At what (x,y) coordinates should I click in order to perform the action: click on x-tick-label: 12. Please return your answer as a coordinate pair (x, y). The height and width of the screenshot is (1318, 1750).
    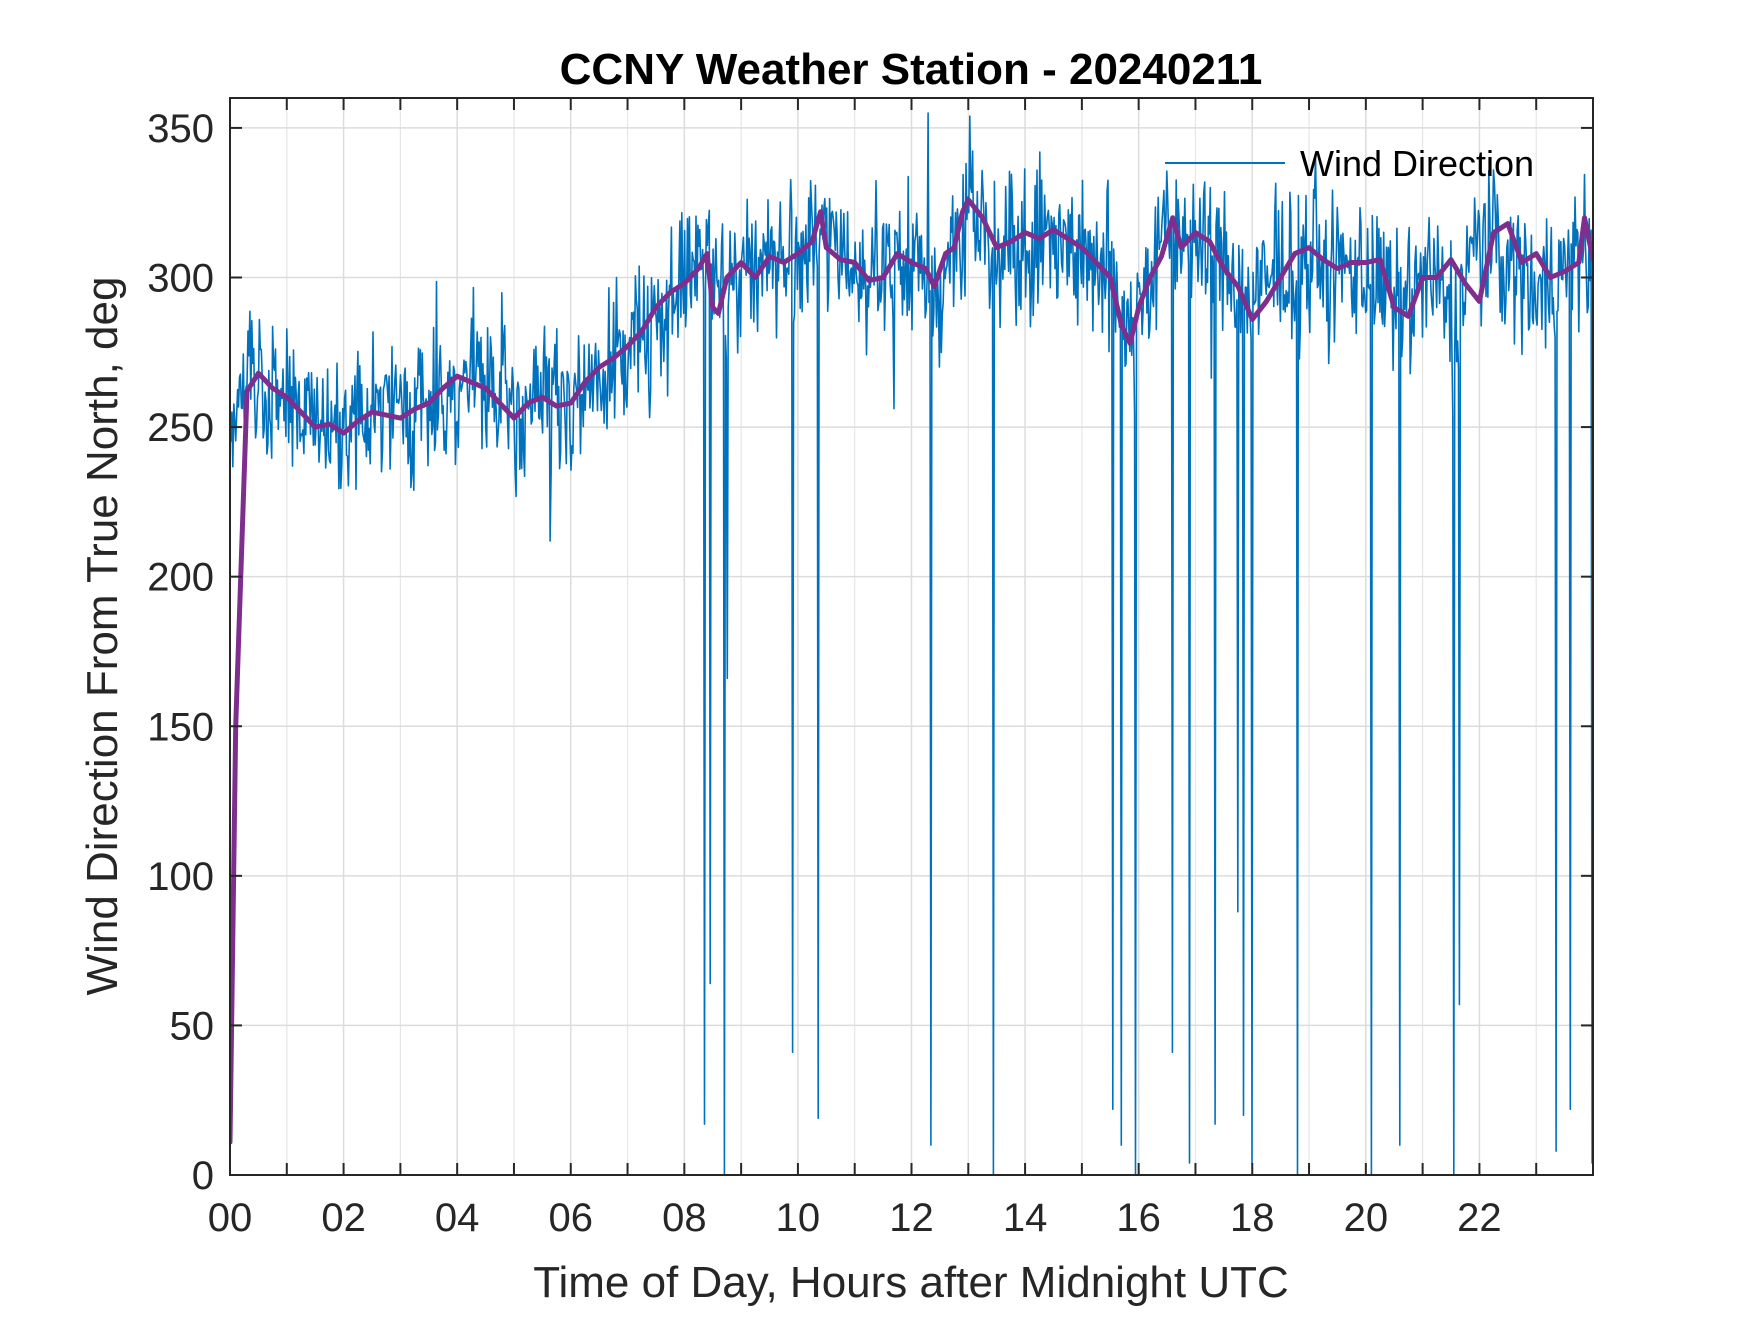
    Looking at the image, I should click on (911, 1218).